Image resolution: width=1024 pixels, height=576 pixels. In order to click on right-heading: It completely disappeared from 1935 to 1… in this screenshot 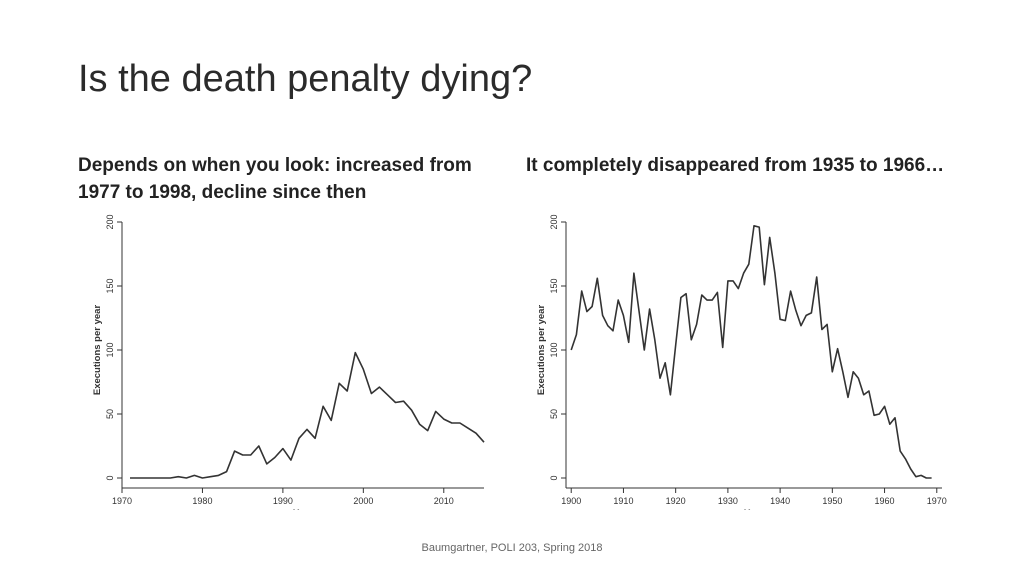, I will do `click(735, 165)`.